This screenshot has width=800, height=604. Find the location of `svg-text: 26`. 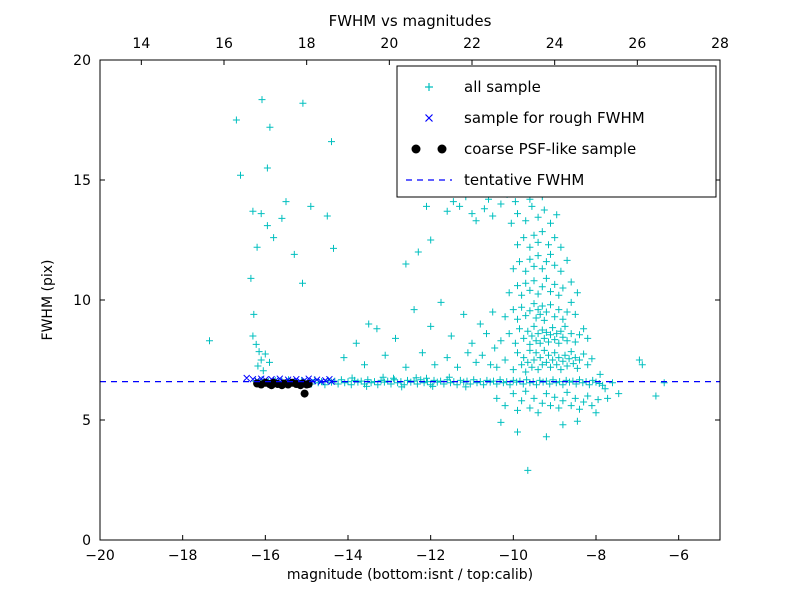

svg-text: 26 is located at coordinates (637, 44).